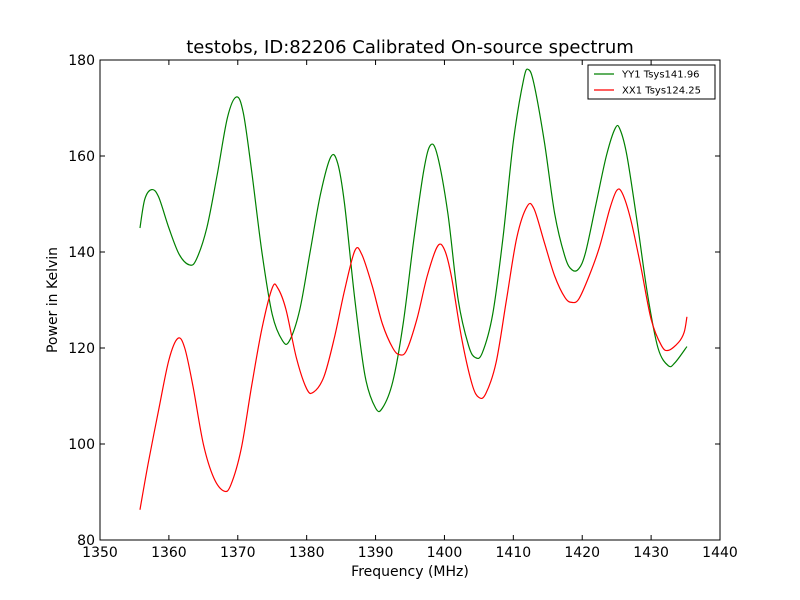 The width and height of the screenshot is (800, 600). Describe the element at coordinates (81, 349) in the screenshot. I see `y-tick-label: 120` at that location.